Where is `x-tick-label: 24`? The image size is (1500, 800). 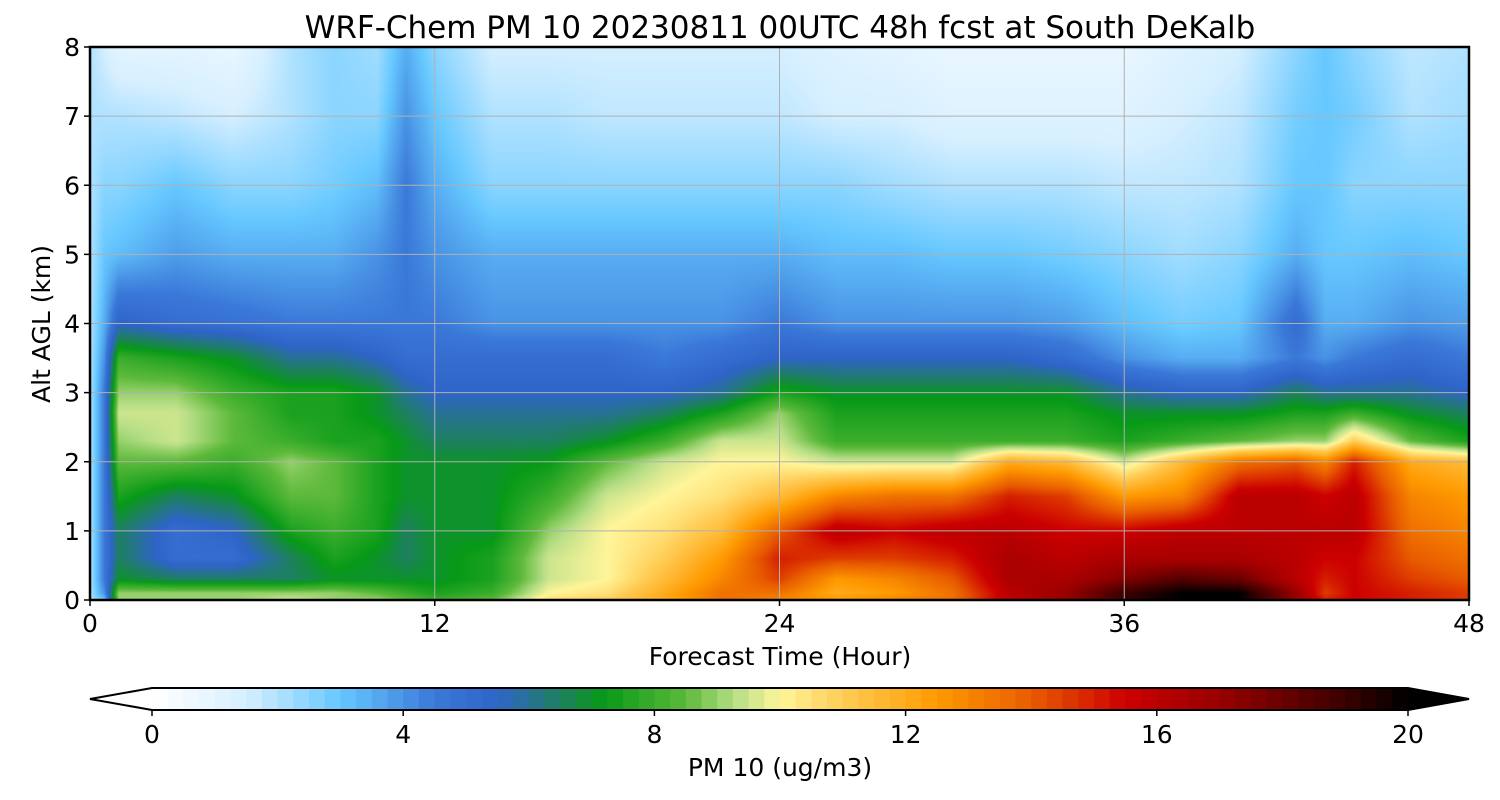
x-tick-label: 24 is located at coordinates (780, 623).